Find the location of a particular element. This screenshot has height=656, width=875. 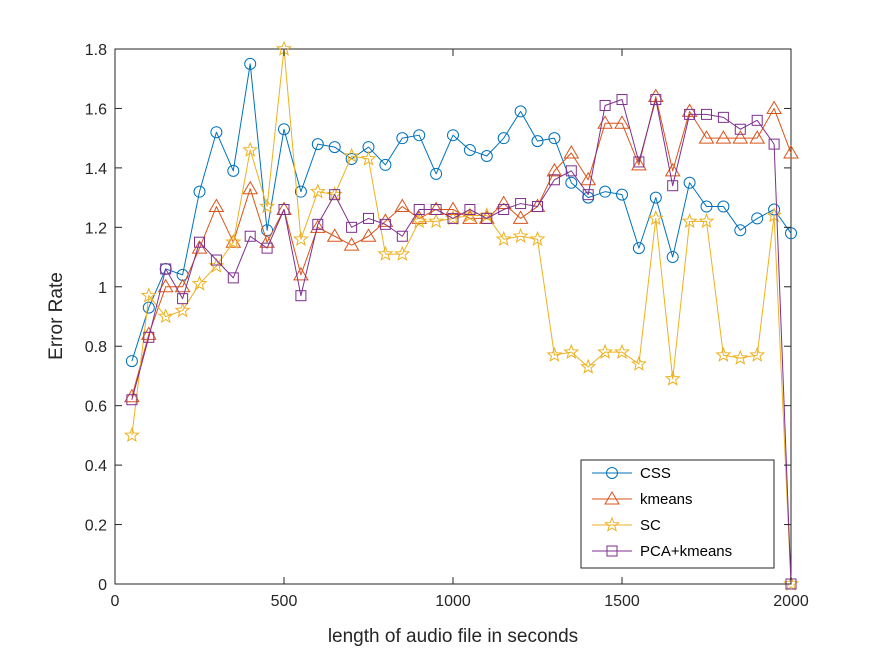

x-tick-label: 1500 is located at coordinates (622, 601).